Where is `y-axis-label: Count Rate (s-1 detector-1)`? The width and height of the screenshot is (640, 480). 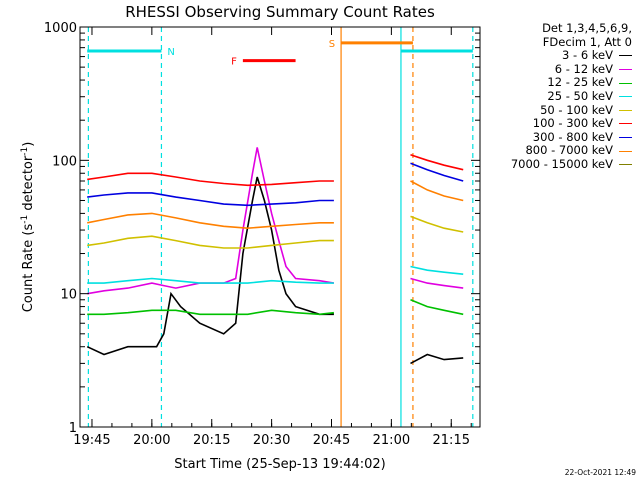
y-axis-label: Count Rate (s-1 detector-1) is located at coordinates (28, 227).